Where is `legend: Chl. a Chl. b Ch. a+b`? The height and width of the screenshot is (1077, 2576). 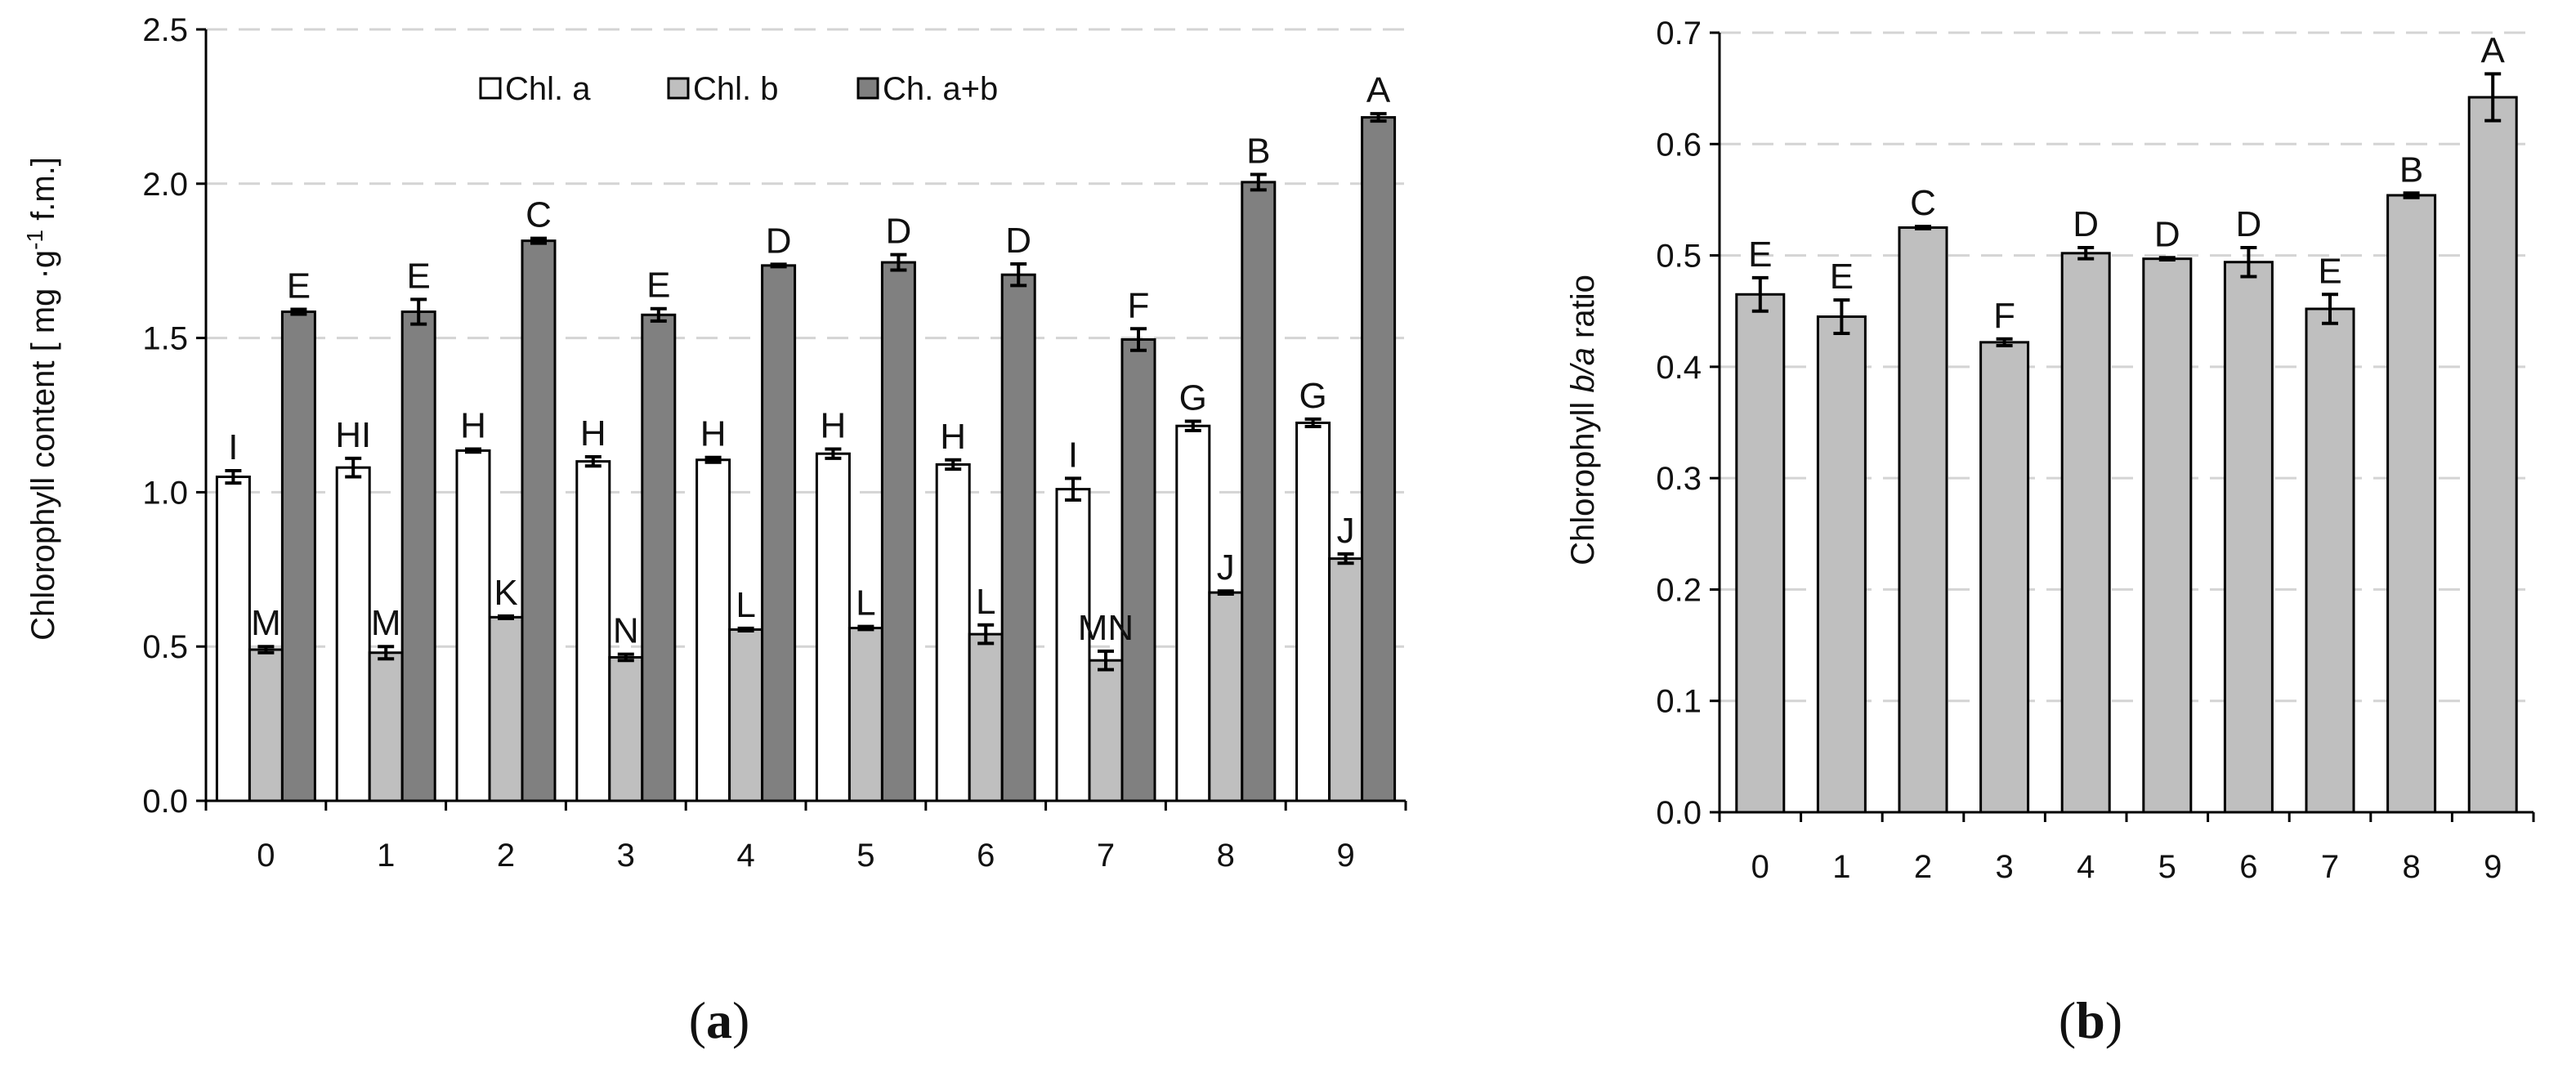 legend: Chl. a Chl. b Ch. a+b is located at coordinates (738, 89).